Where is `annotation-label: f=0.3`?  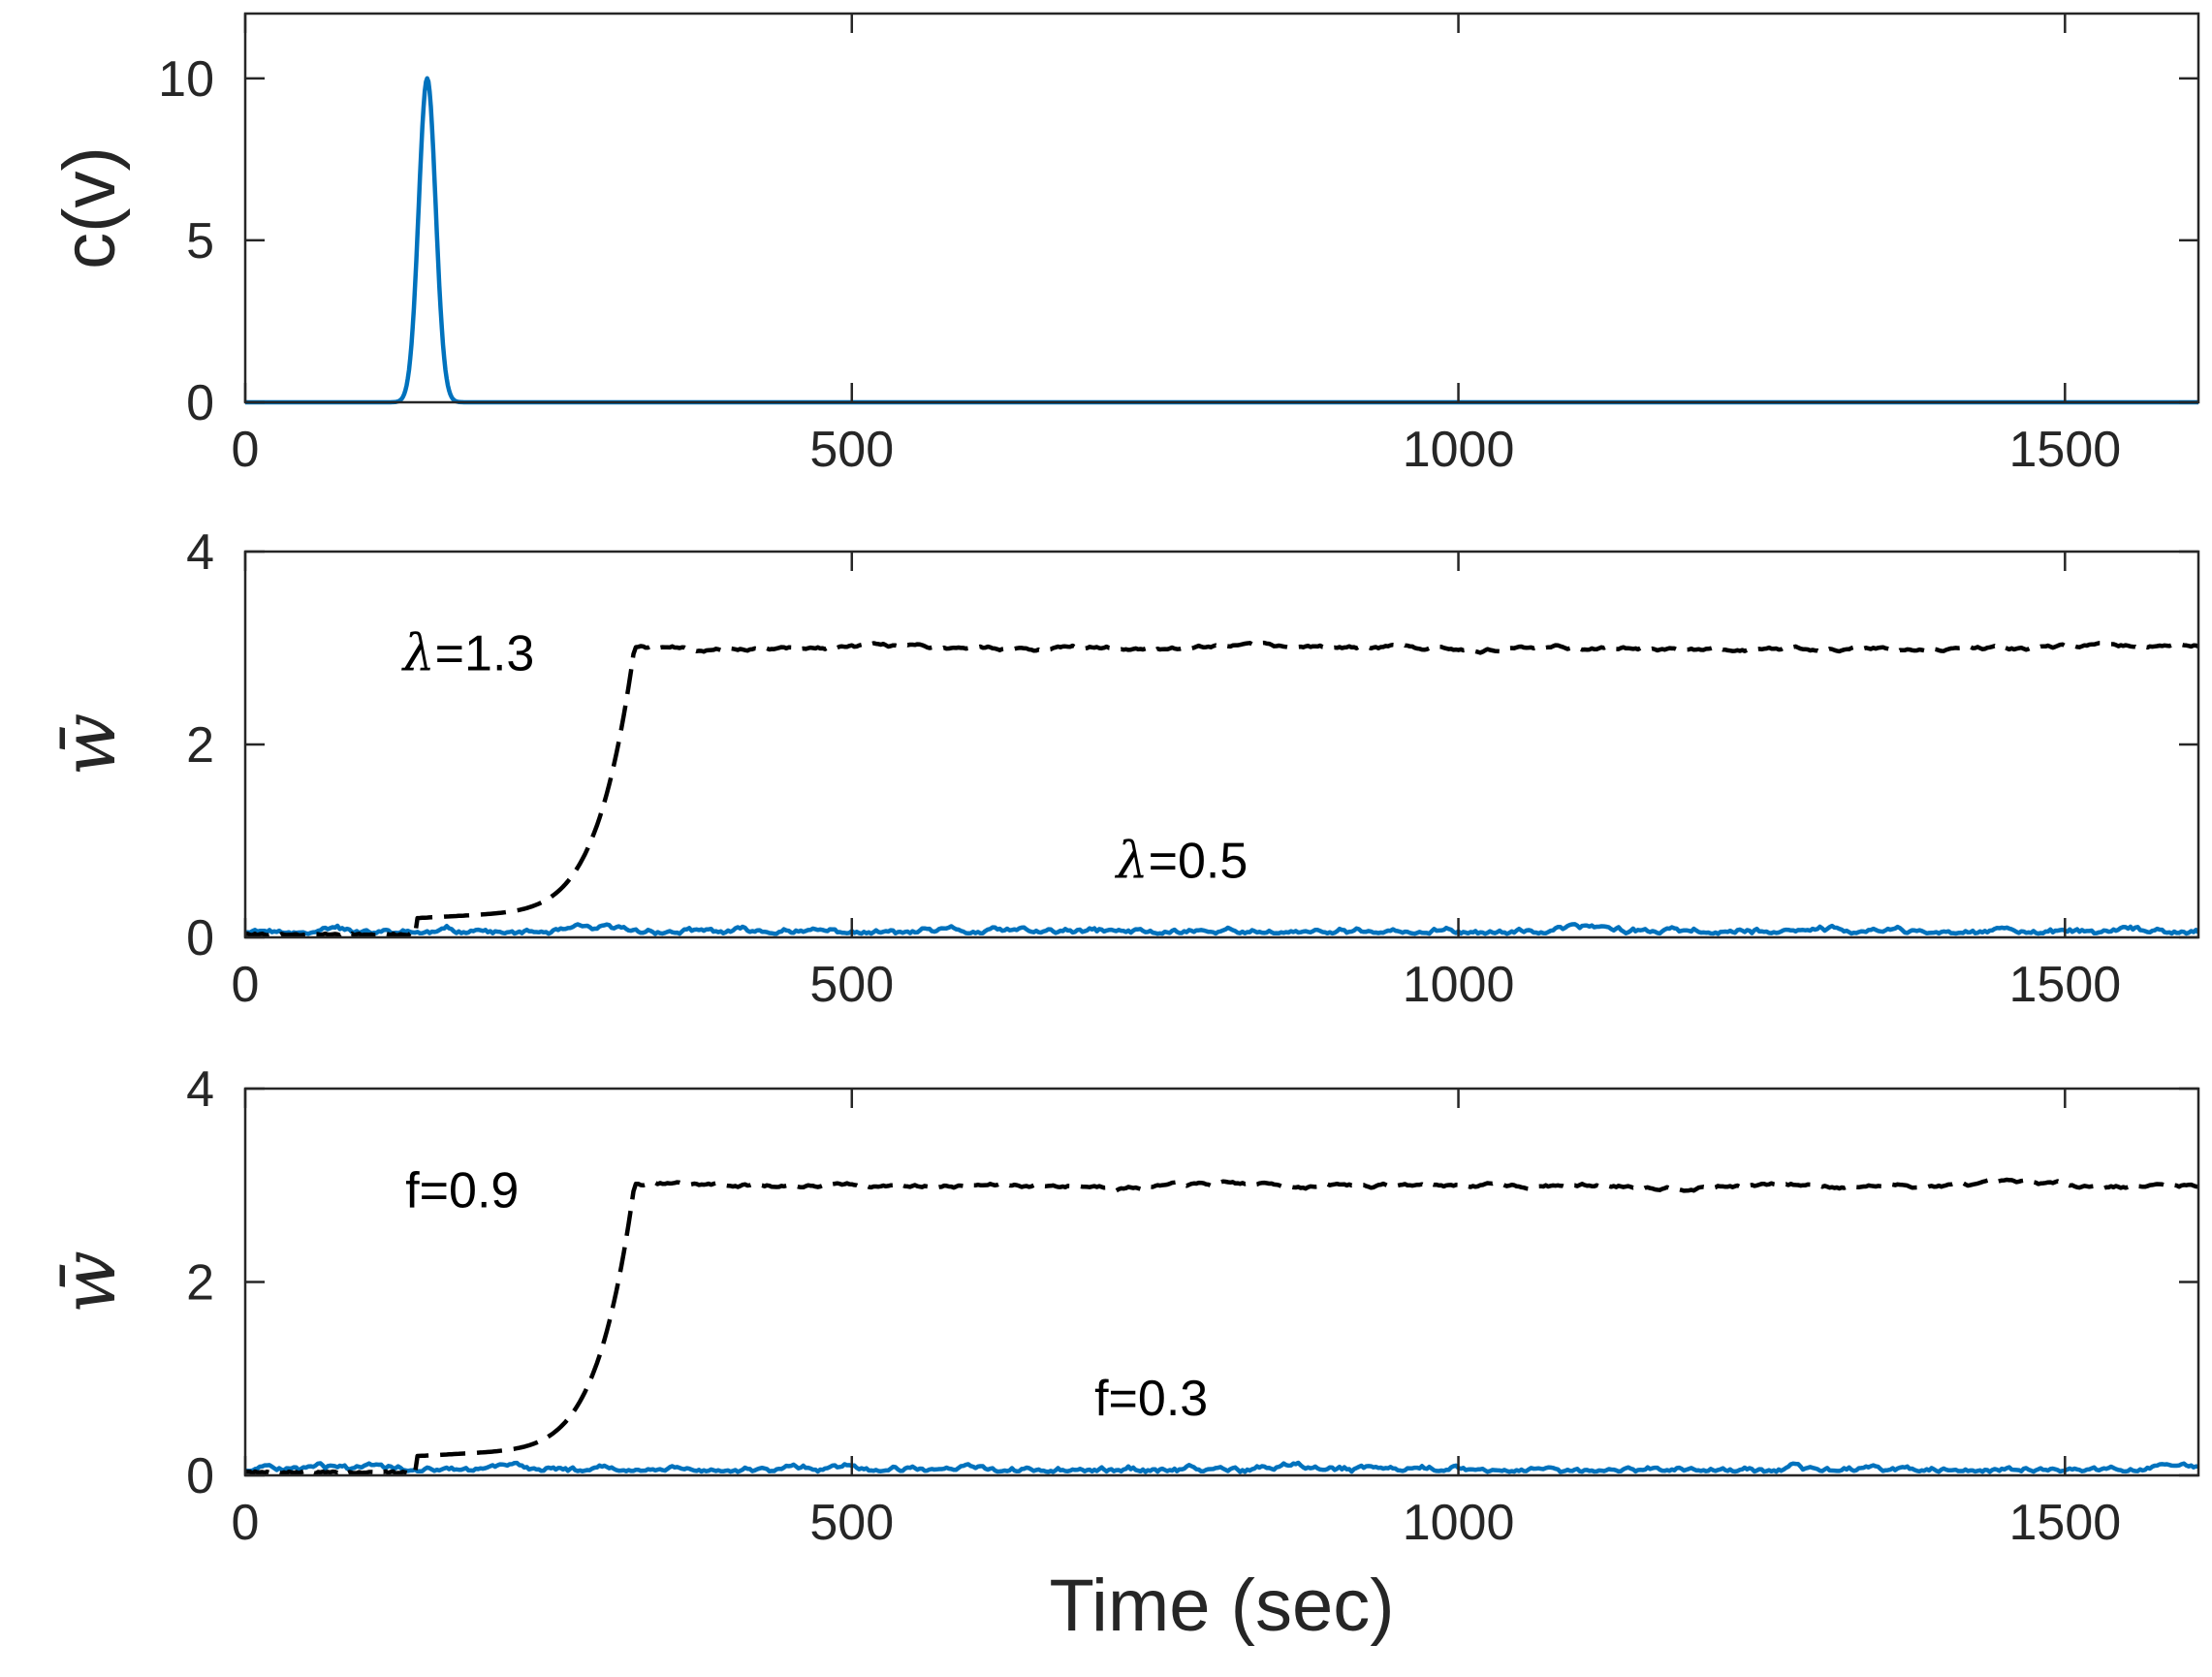
annotation-label: f=0.3 is located at coordinates (1151, 1399).